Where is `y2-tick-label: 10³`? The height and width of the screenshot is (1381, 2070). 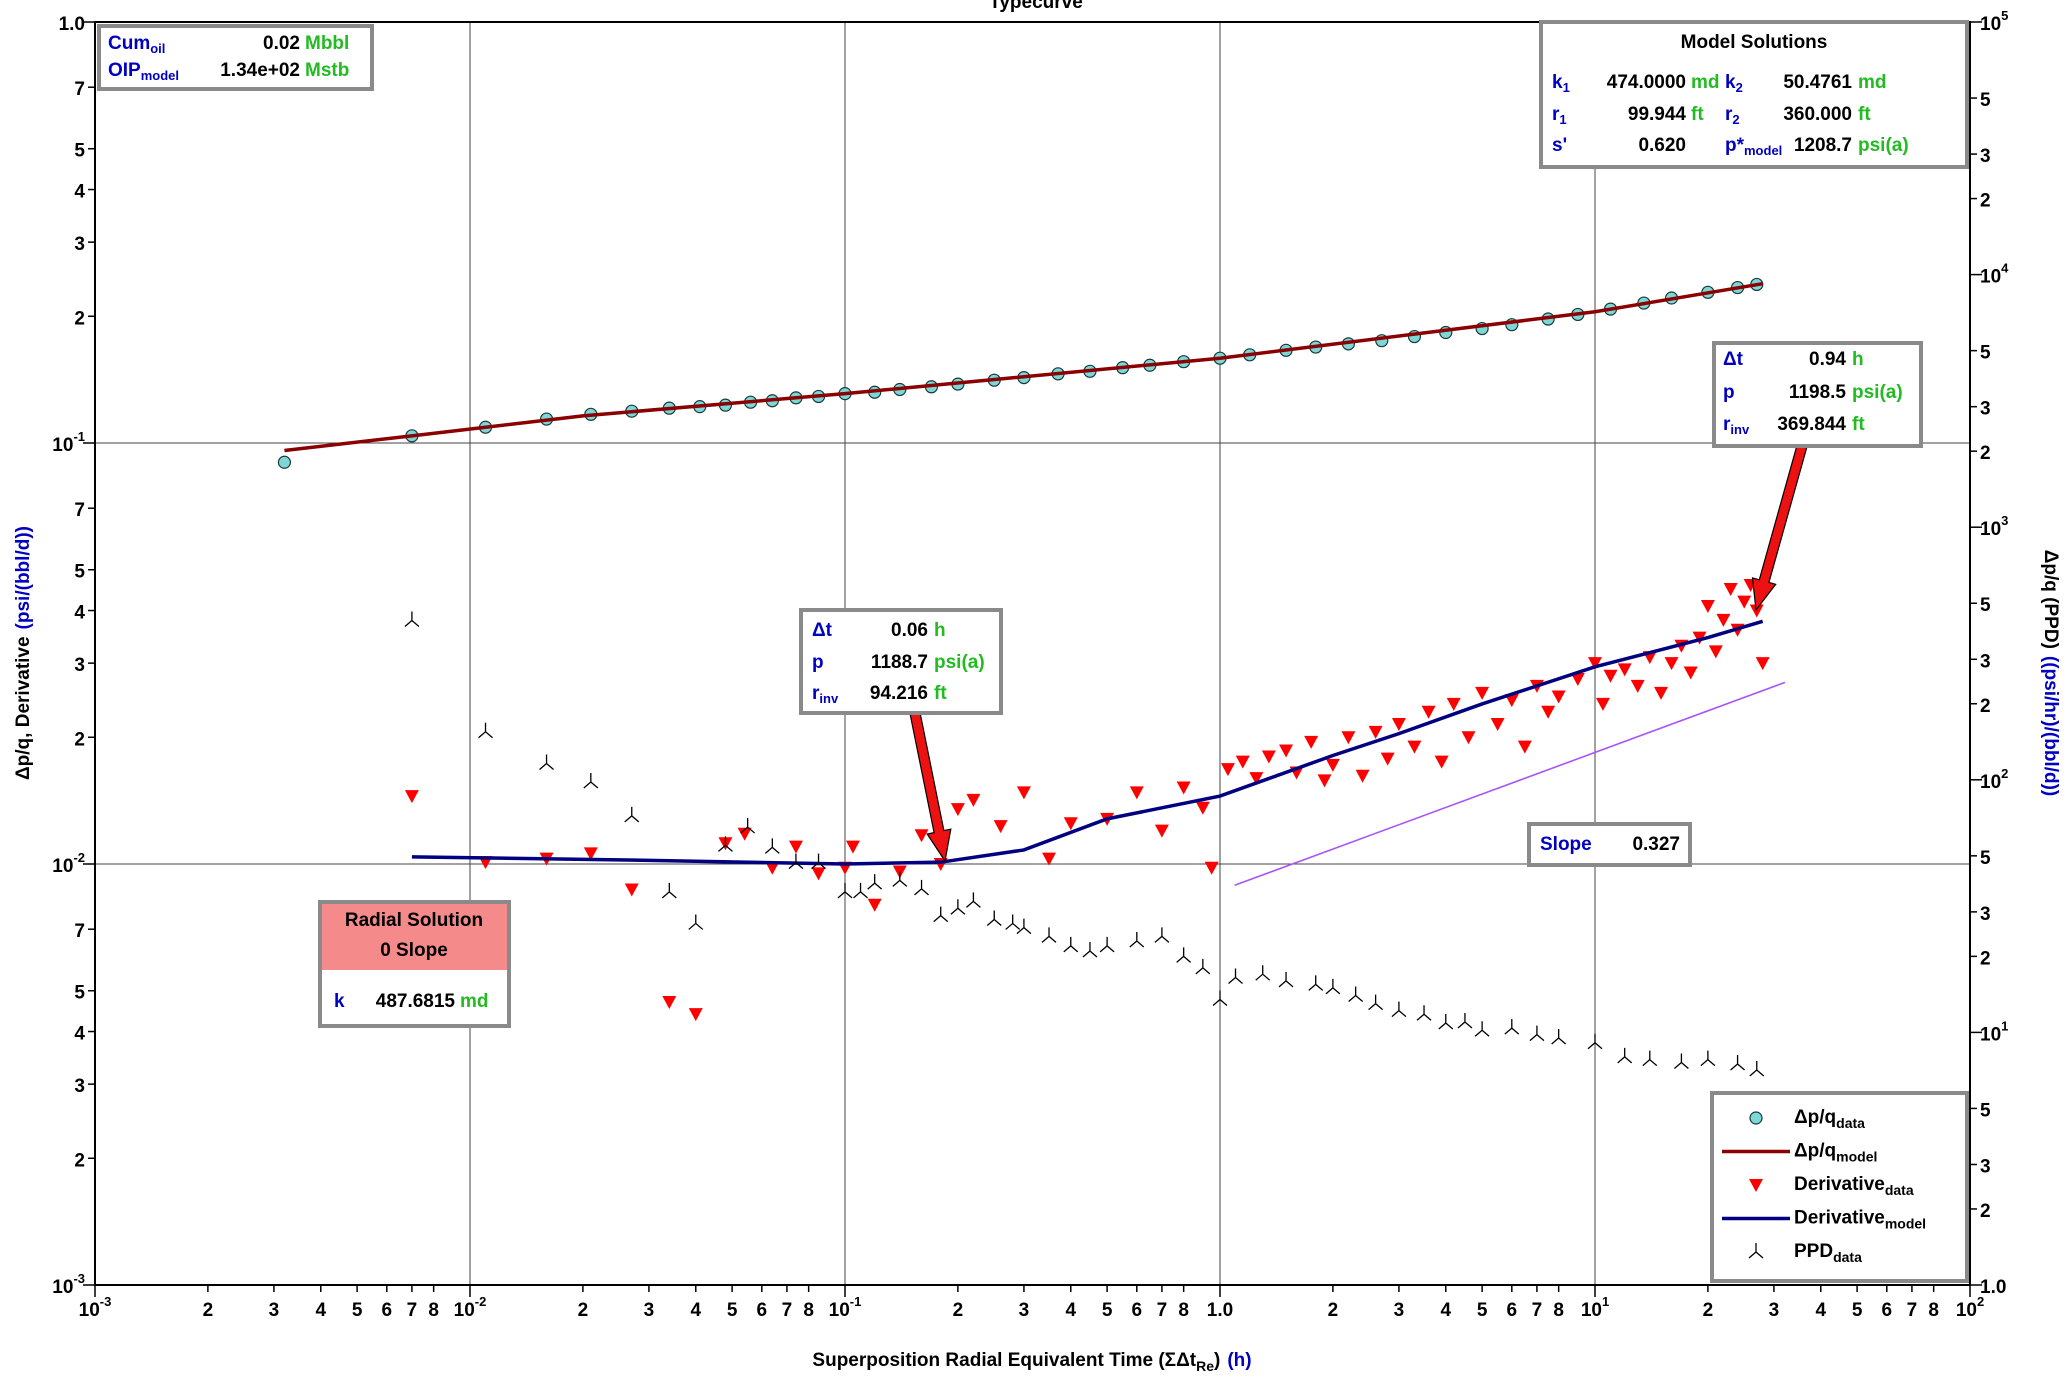
y2-tick-label: 10³ is located at coordinates (1994, 527).